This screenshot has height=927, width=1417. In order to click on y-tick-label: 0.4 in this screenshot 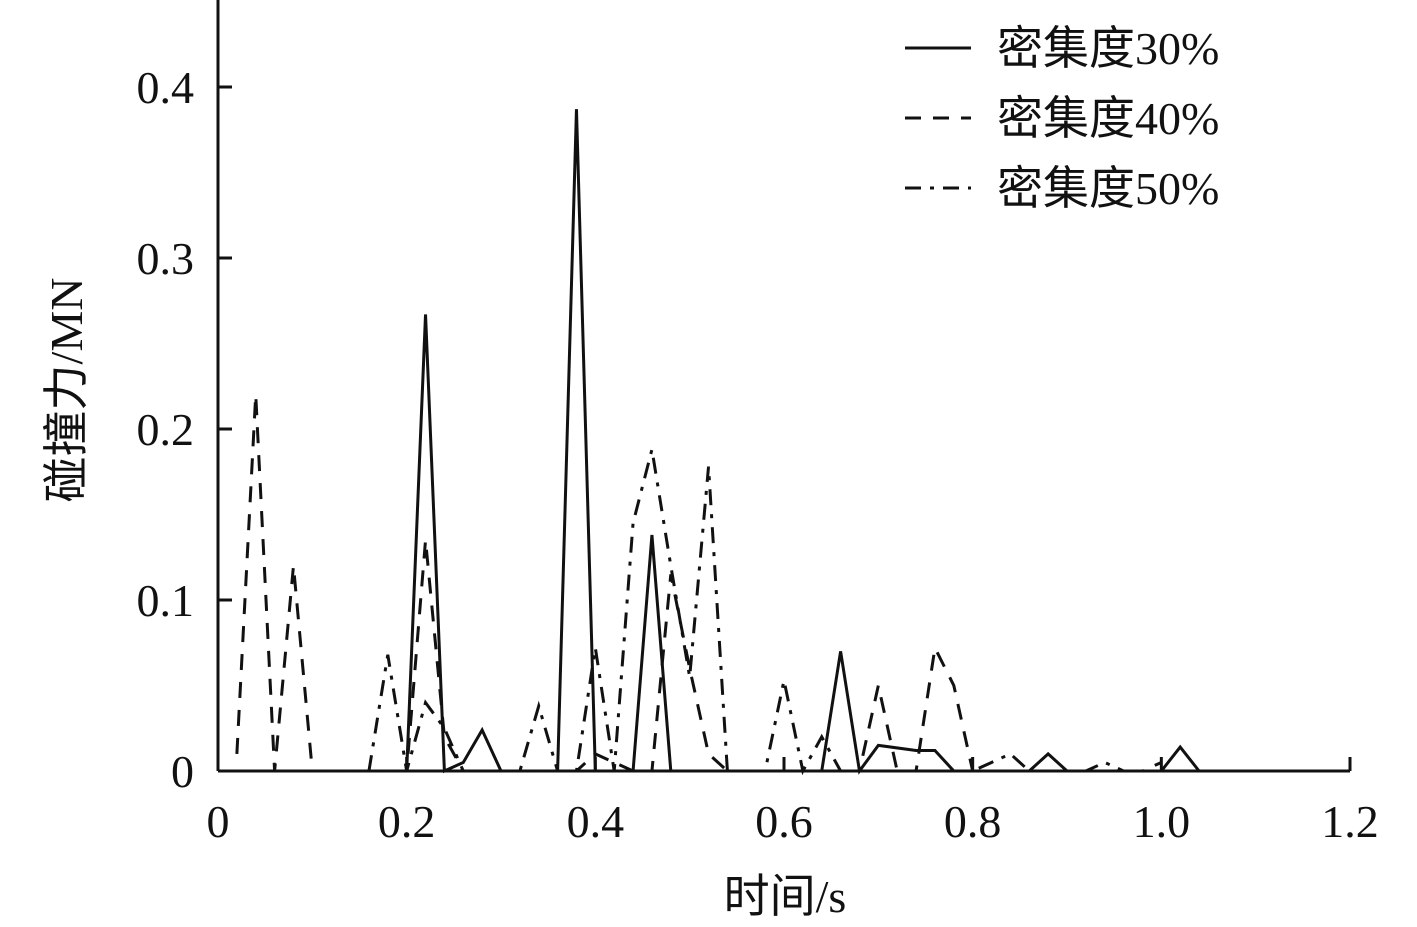, I will do `click(166, 87)`.